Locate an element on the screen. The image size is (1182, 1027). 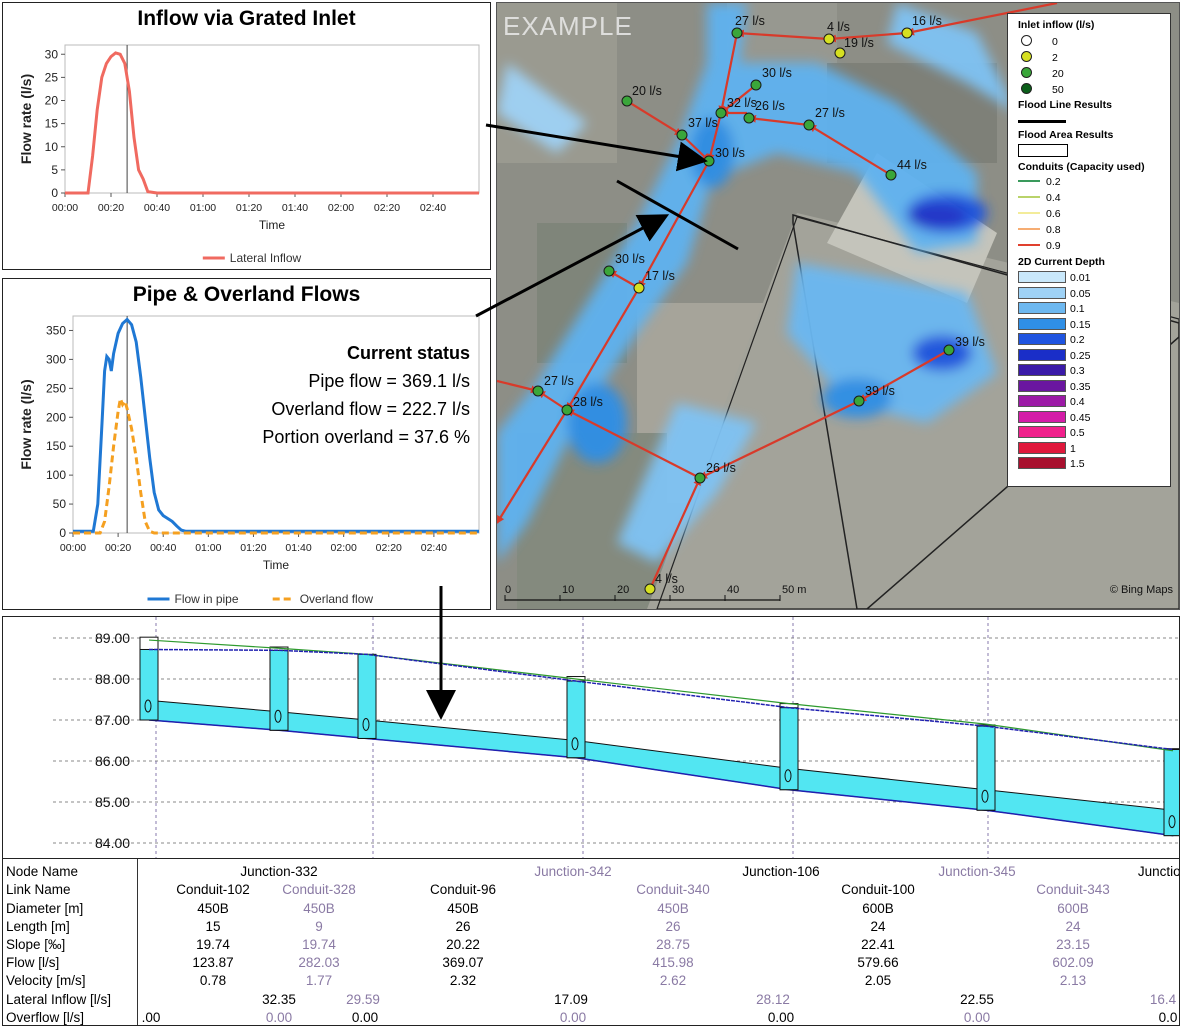
row-label: Overflow [l/s] is located at coordinates (45, 1017).